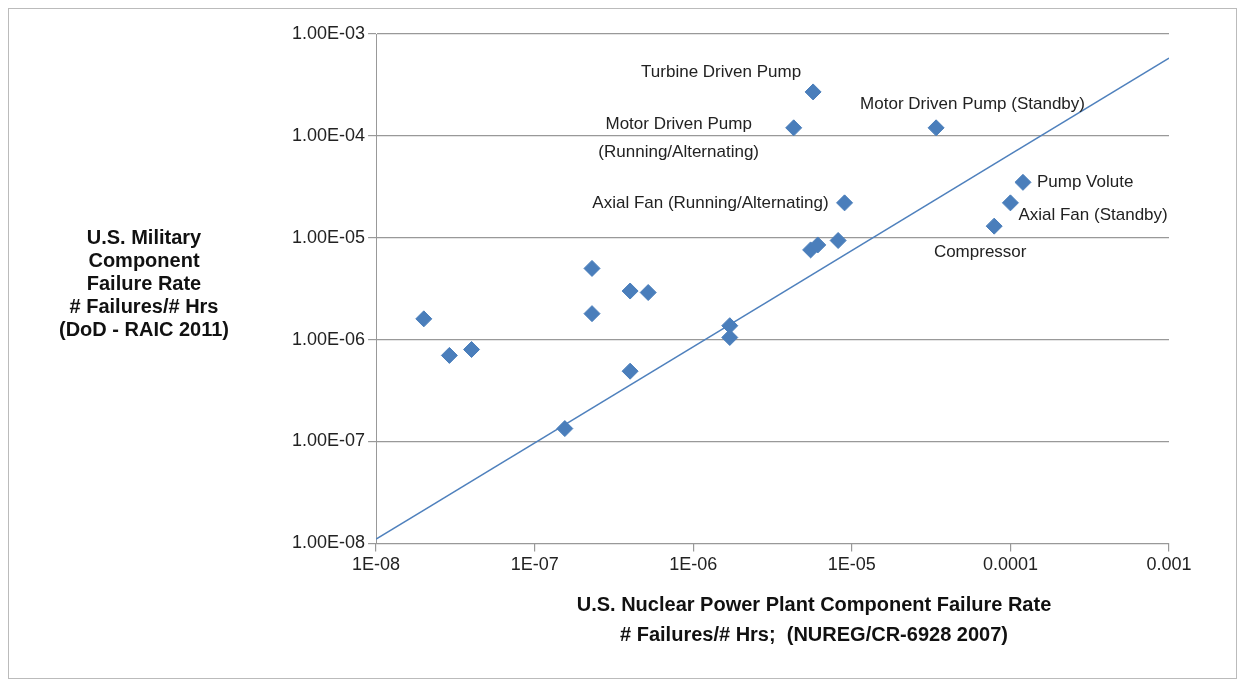 The width and height of the screenshot is (1247, 689). I want to click on y-tick-label: 1.00E-07, so click(328, 440).